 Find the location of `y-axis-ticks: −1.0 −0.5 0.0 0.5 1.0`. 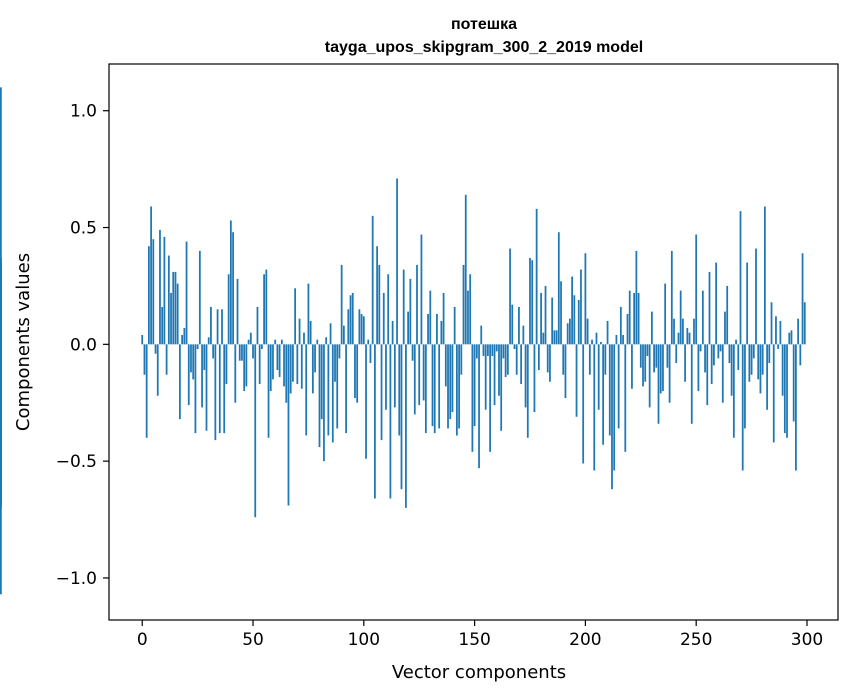

y-axis-ticks: −1.0 −0.5 0.0 0.5 1.0 is located at coordinates (82, 345).